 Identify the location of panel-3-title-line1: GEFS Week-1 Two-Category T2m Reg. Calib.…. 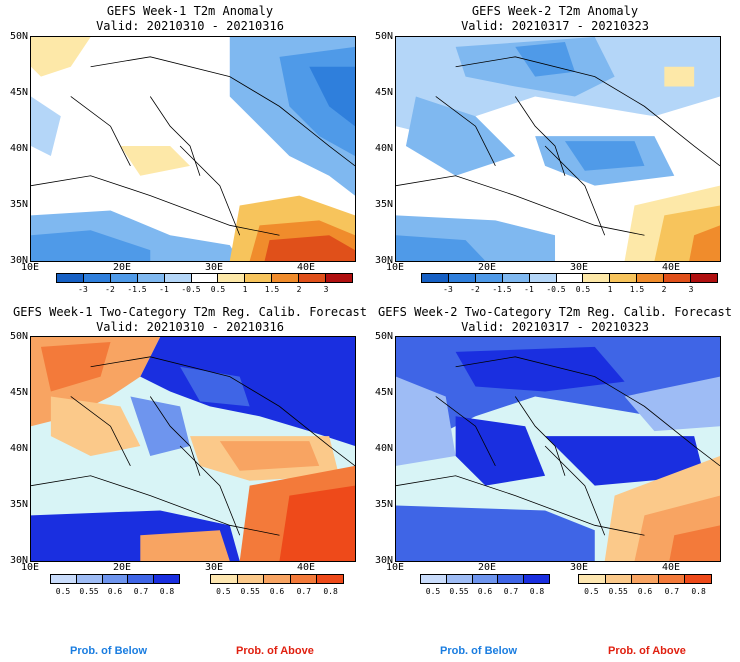
(189, 312).